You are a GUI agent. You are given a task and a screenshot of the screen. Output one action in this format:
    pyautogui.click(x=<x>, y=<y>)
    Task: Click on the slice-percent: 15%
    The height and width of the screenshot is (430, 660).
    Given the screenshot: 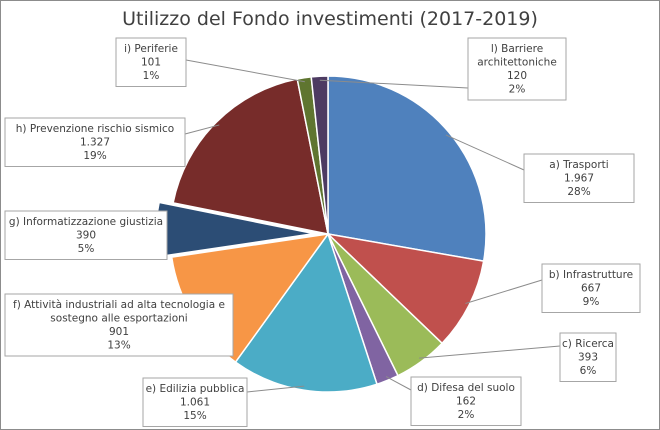 What is the action you would take?
    pyautogui.click(x=194, y=416)
    